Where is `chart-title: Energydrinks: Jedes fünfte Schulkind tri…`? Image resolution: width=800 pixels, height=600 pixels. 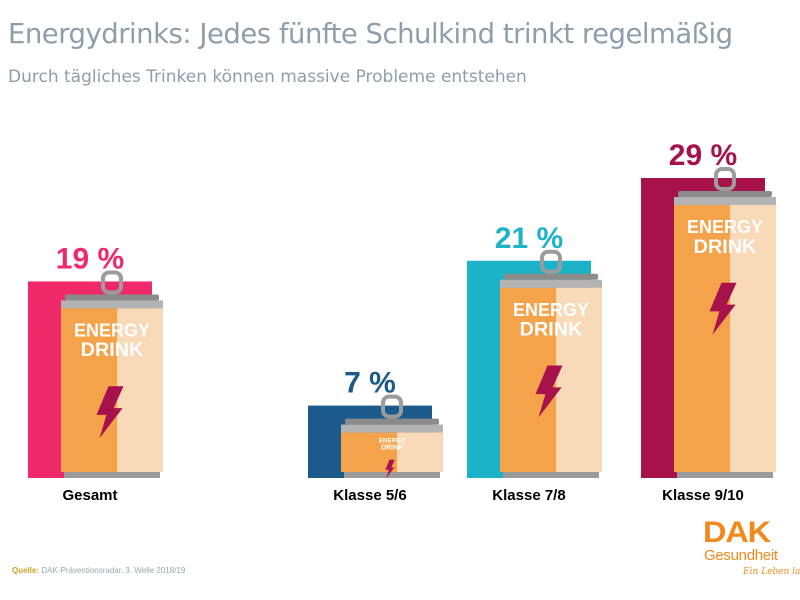
chart-title: Energydrinks: Jedes fünfte Schulkind tri… is located at coordinates (370, 34).